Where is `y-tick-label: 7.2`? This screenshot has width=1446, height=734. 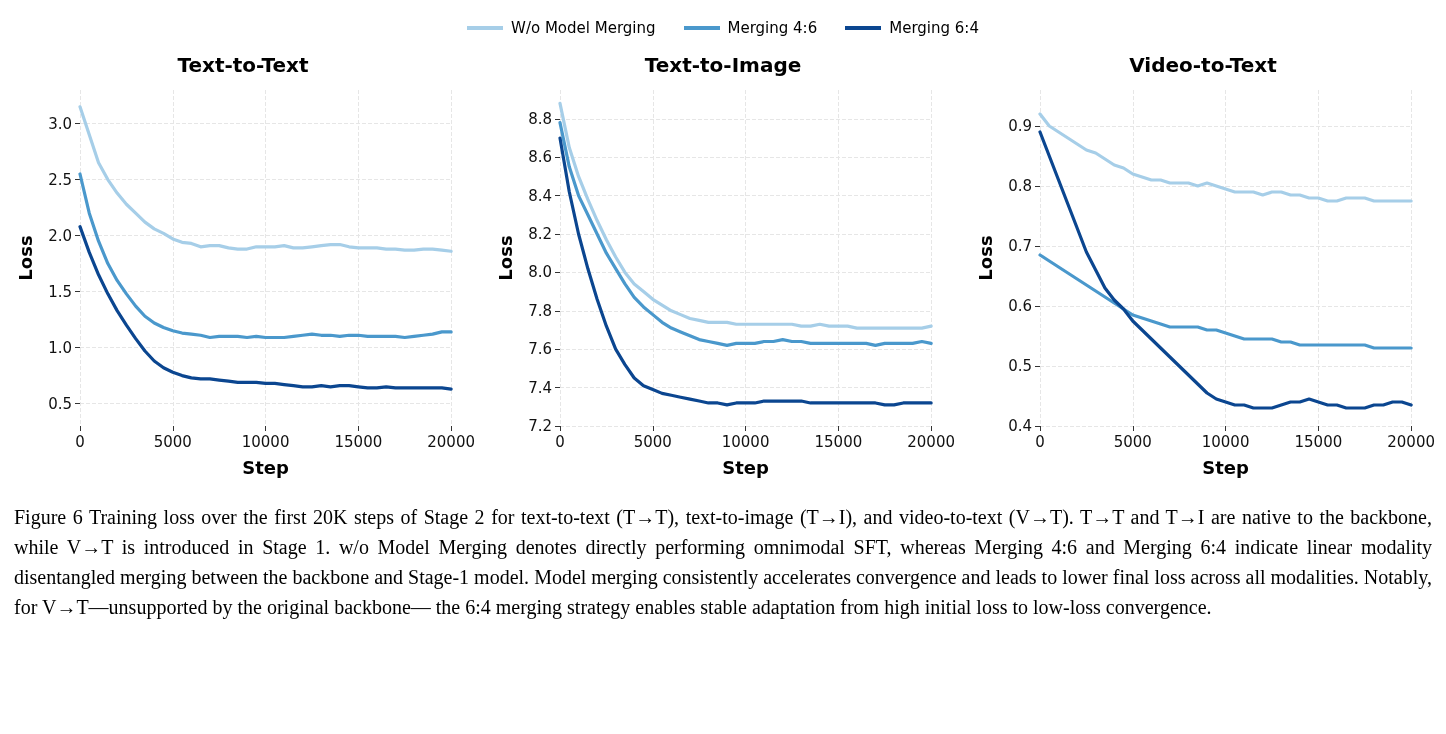 y-tick-label: 7.2 is located at coordinates (540, 426).